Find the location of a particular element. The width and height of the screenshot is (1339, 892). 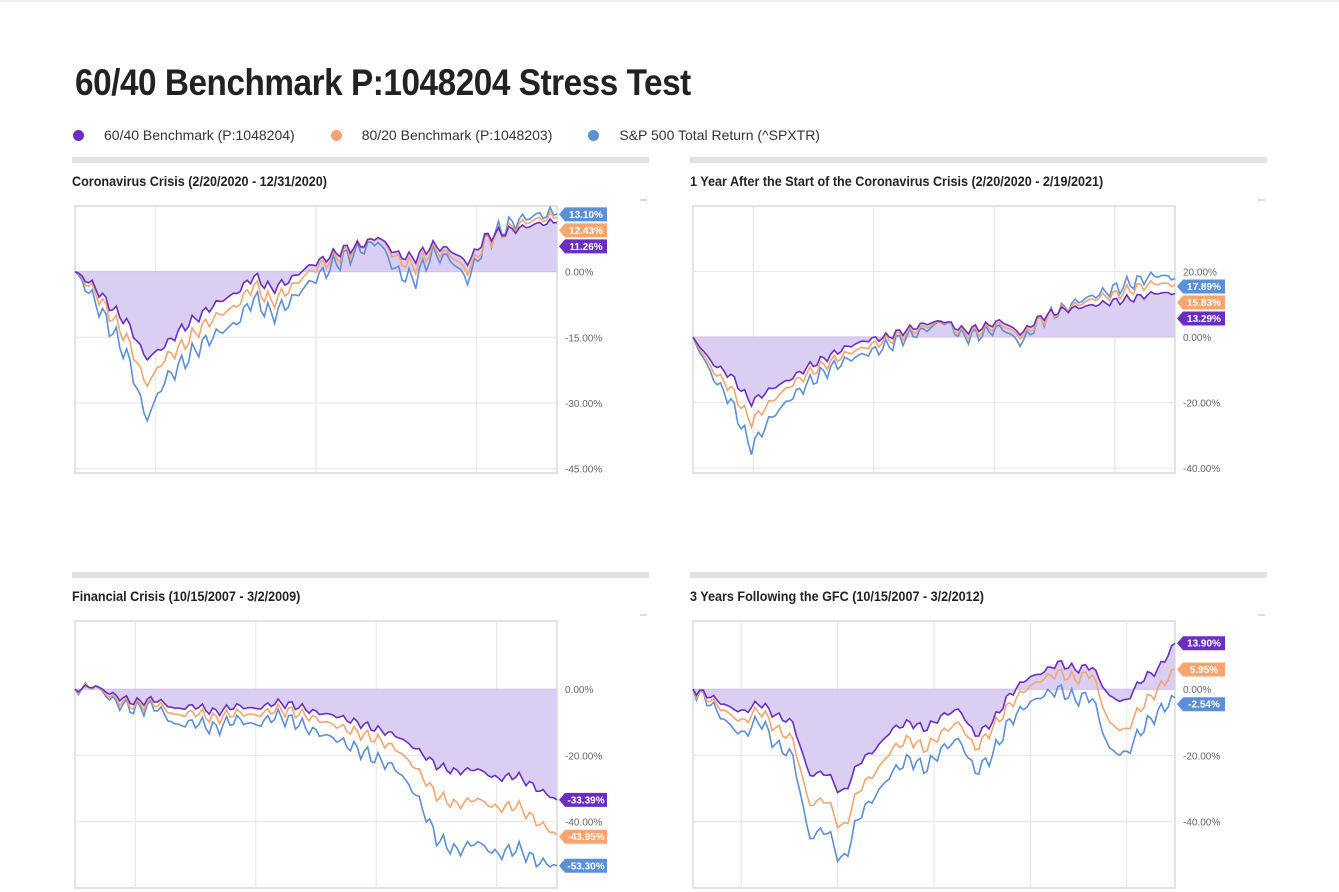

end-value-label: 13.90% is located at coordinates (1204, 644).